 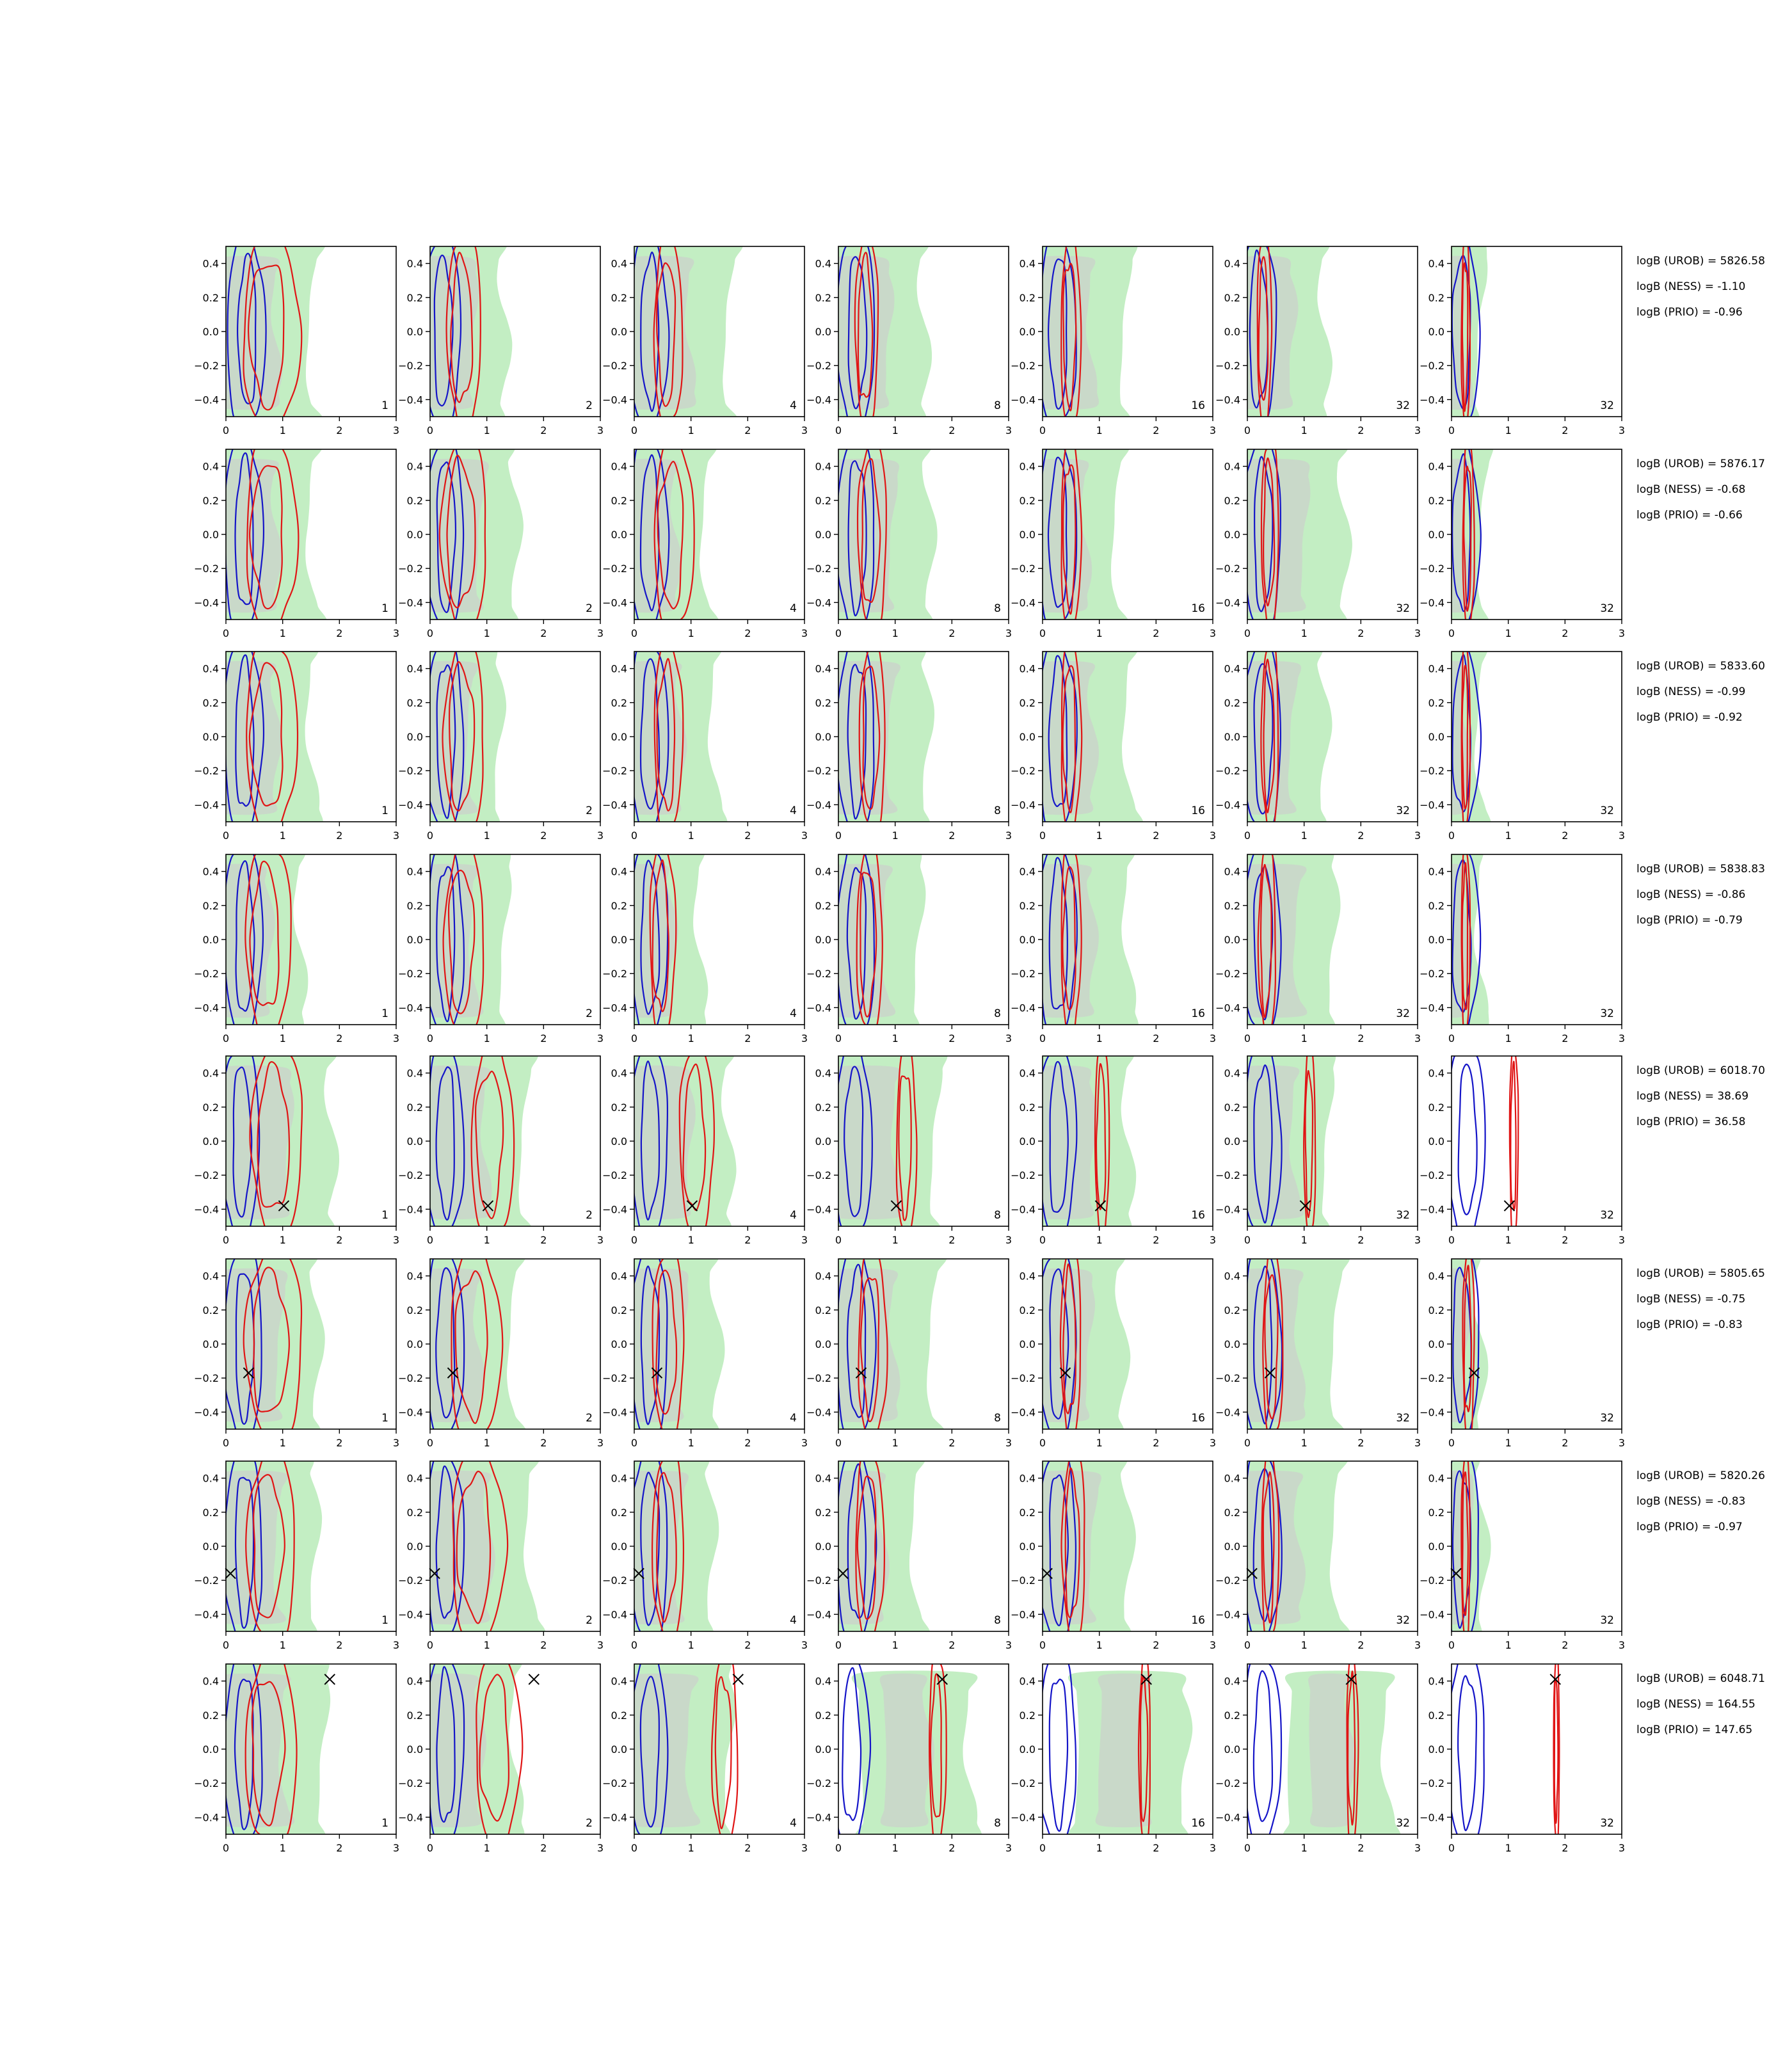 I want to click on panel-count-label: 32, so click(x=1607, y=1215).